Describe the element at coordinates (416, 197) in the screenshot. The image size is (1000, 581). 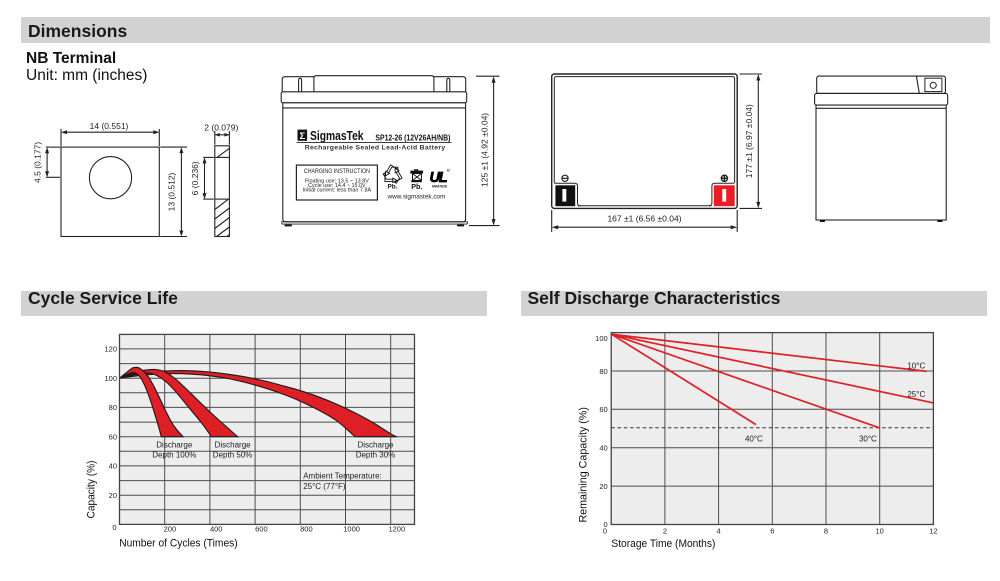
I see `svg-text: www.sigmastek.com` at that location.